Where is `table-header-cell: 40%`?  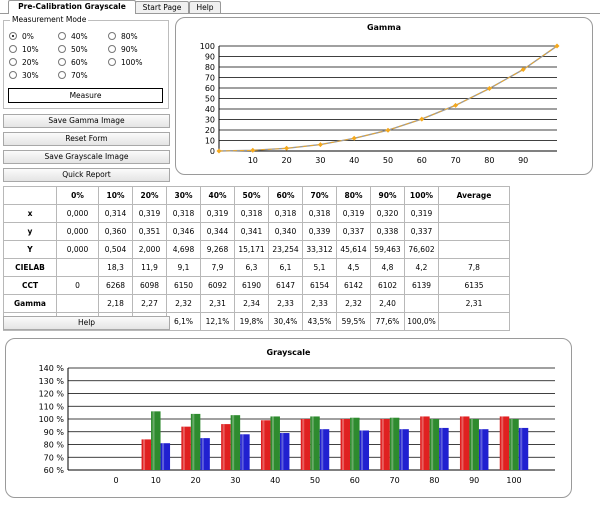
table-header-cell: 40% is located at coordinates (217, 195).